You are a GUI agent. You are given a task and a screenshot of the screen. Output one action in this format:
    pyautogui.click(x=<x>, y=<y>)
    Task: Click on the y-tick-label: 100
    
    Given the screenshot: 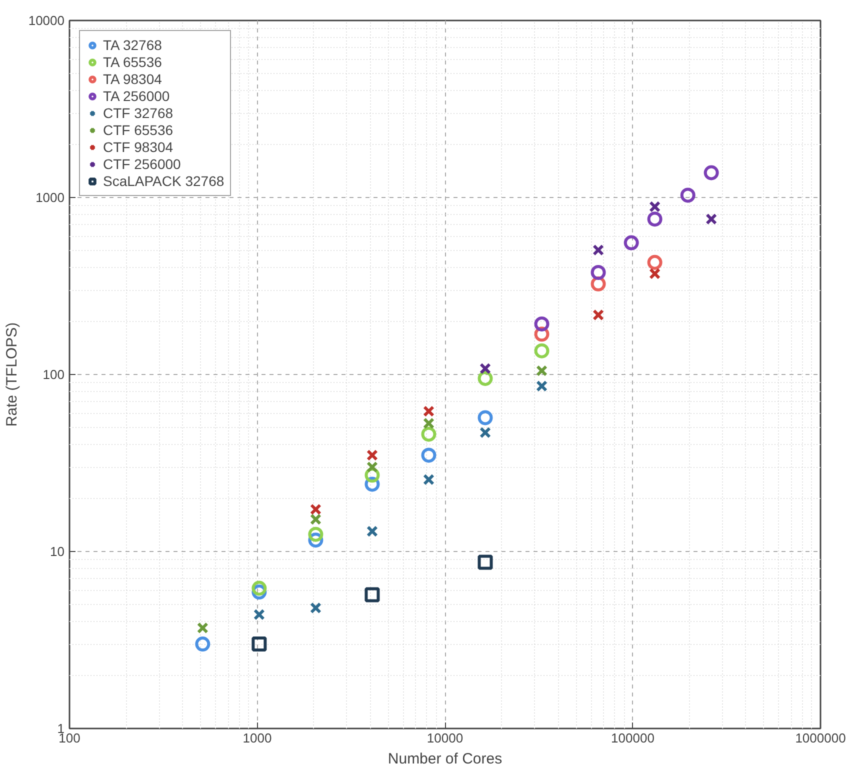 What is the action you would take?
    pyautogui.click(x=53, y=374)
    